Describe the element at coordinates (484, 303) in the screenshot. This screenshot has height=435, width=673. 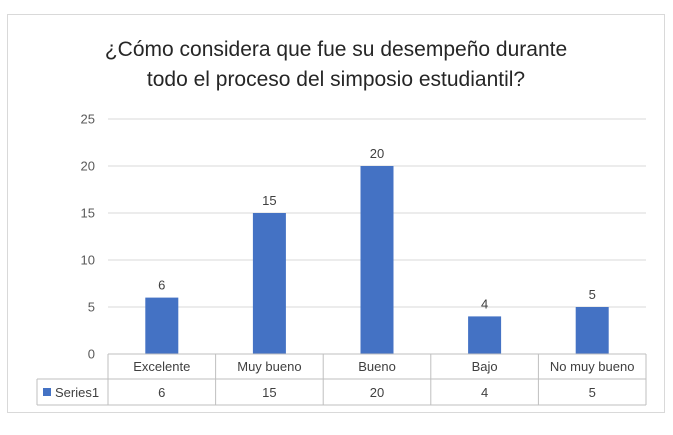
I see `data-label: 4` at that location.